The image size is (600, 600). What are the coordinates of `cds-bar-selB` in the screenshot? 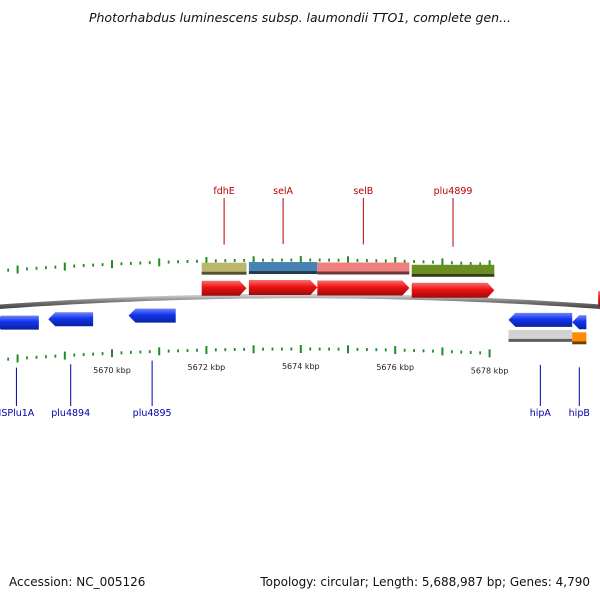 It's located at (363, 268).